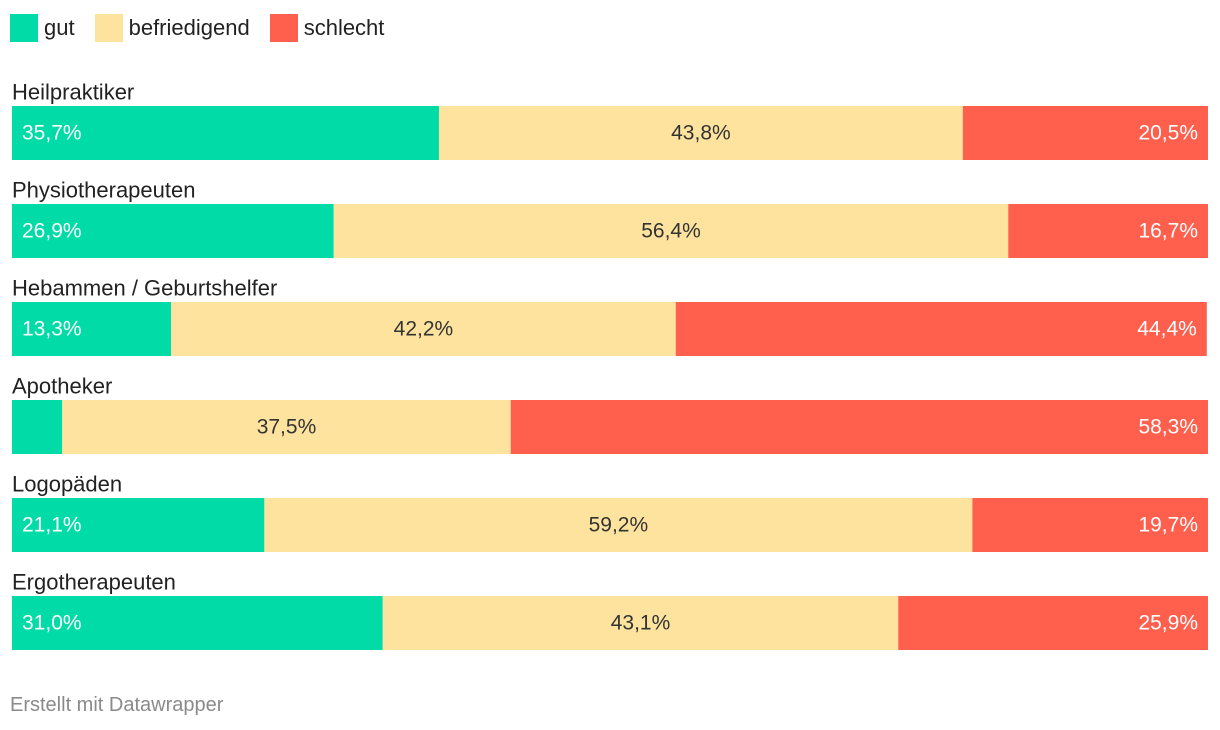 The image size is (1220, 730). I want to click on legend-label: schlecht, so click(344, 27).